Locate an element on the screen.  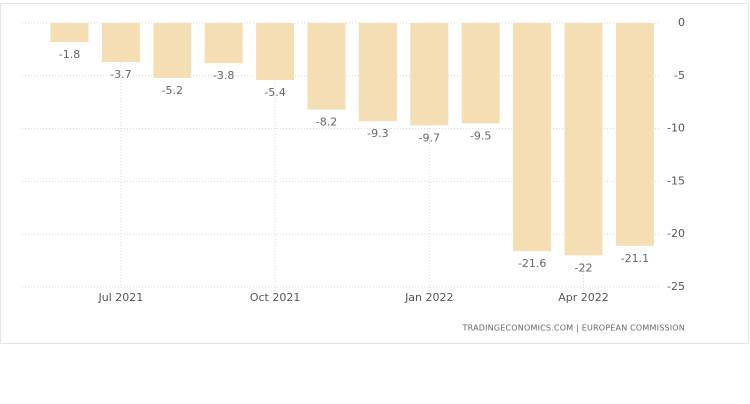
x-tick-label: Apr 2022 is located at coordinates (583, 297).